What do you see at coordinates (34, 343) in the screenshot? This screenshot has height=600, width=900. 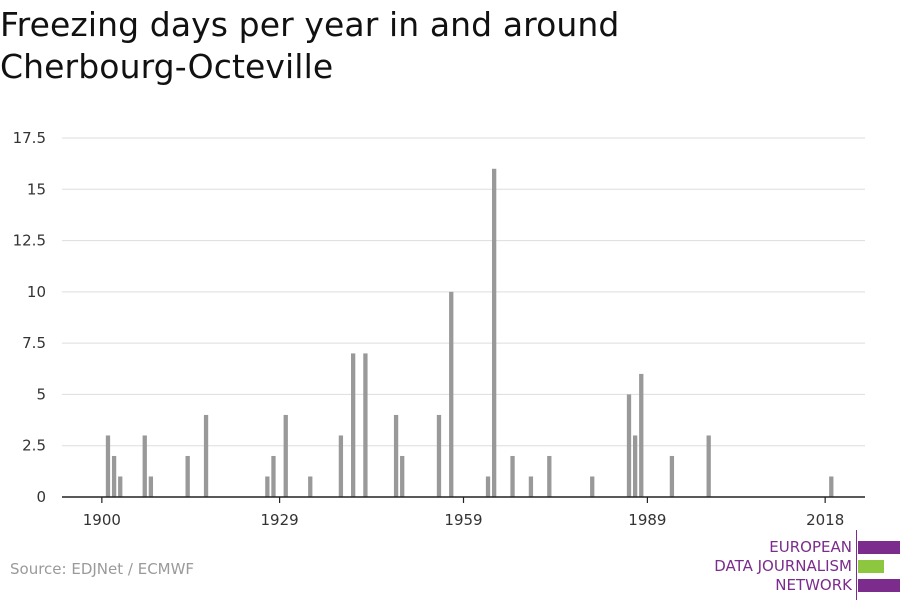 I see `y-tick-label: 7.5` at bounding box center [34, 343].